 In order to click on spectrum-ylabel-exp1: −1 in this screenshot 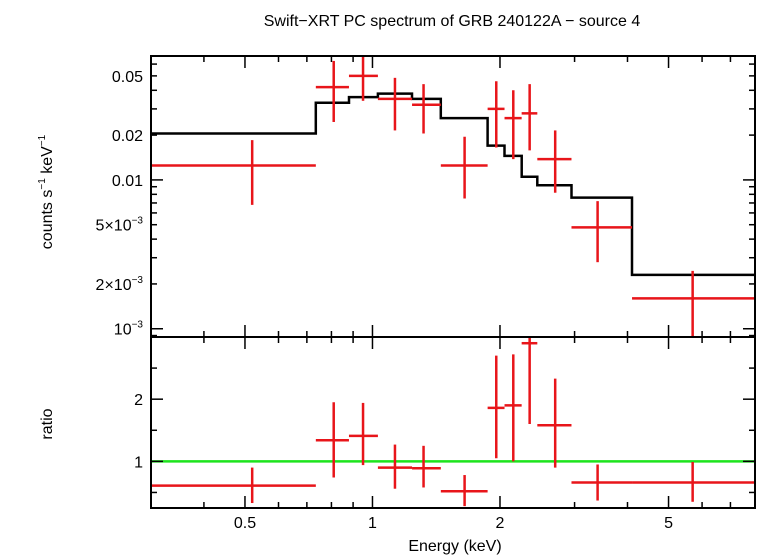, I will do `click(42, 184)`.